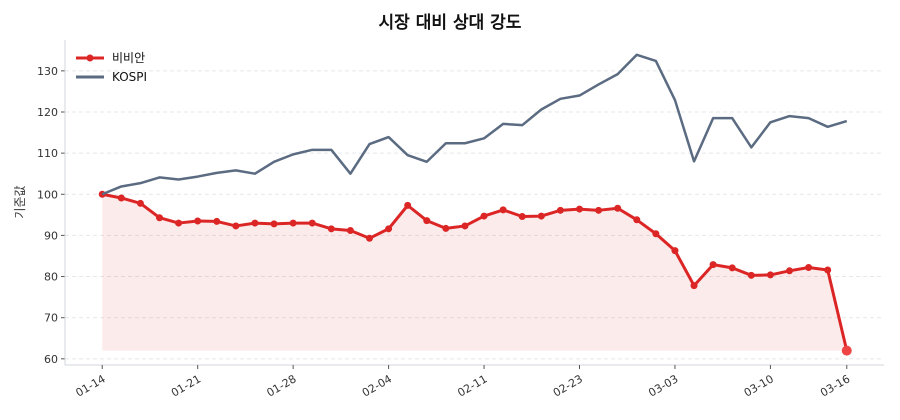 The height and width of the screenshot is (420, 900). What do you see at coordinates (47, 194) in the screenshot?
I see `y-tick-label: 100` at bounding box center [47, 194].